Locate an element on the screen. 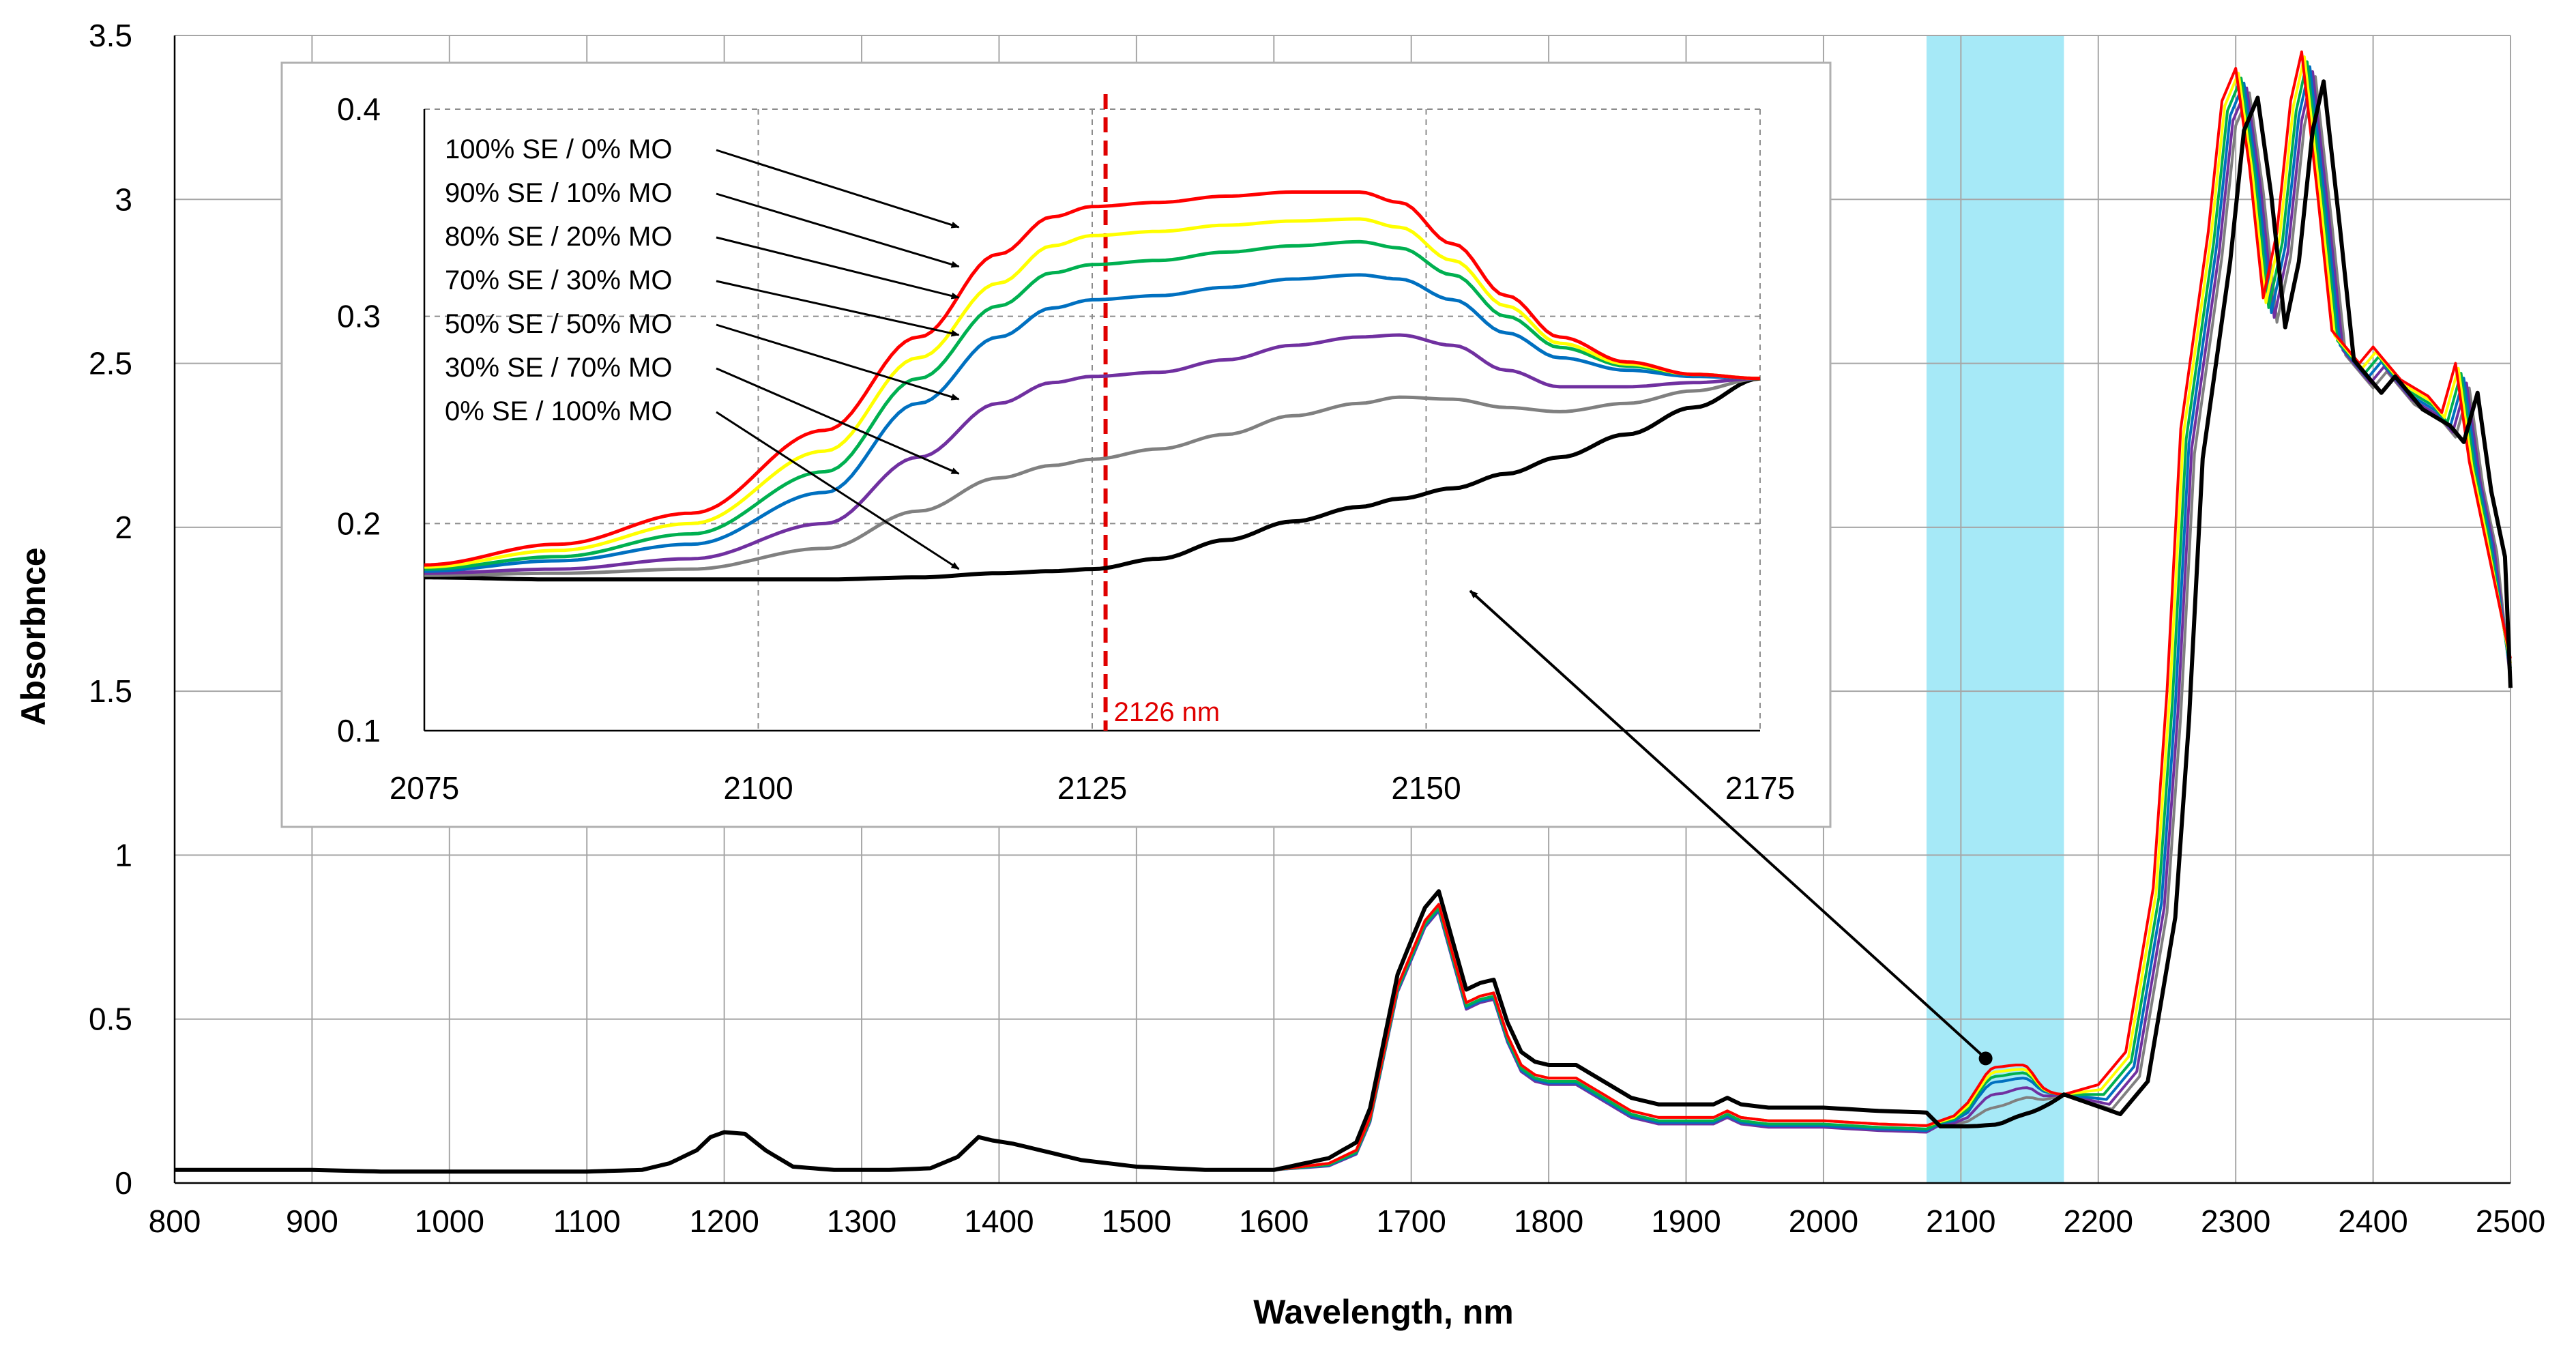 The height and width of the screenshot is (1357, 2576). y-tick-label: 1.5 is located at coordinates (111, 691).